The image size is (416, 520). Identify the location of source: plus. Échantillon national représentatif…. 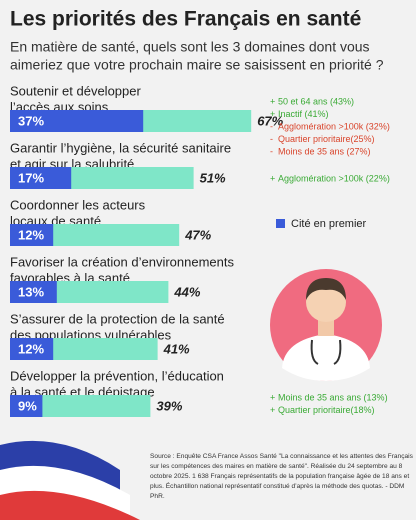
(277, 485).